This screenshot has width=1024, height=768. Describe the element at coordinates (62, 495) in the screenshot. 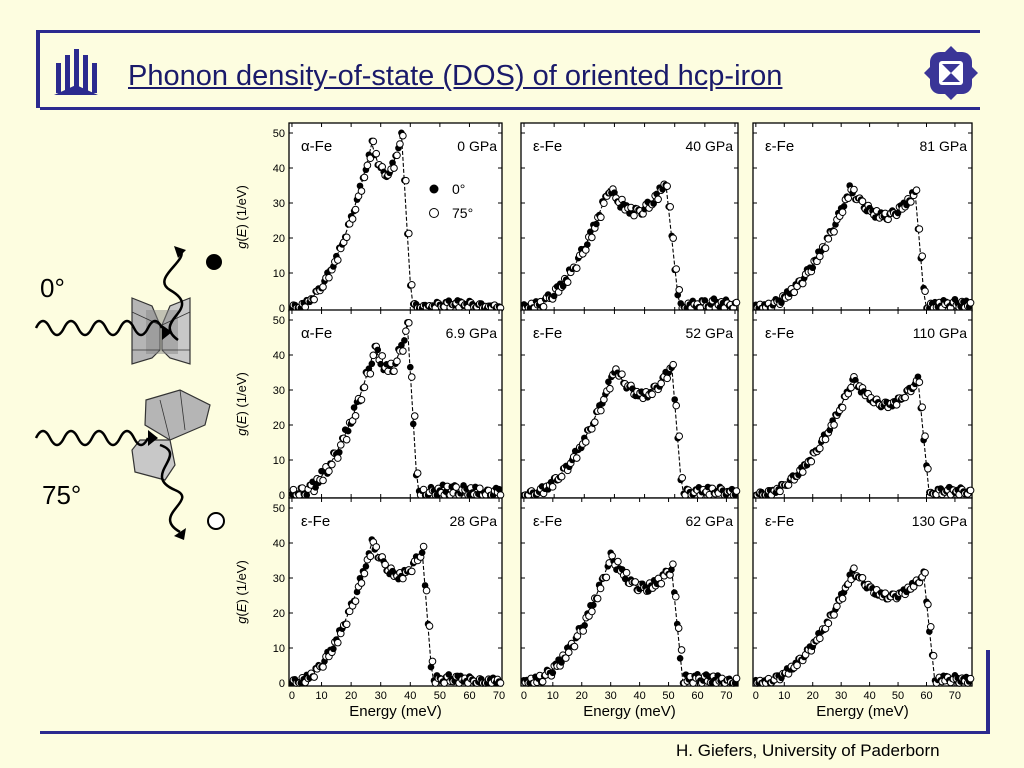

I see `angle-label-75: 75°` at that location.